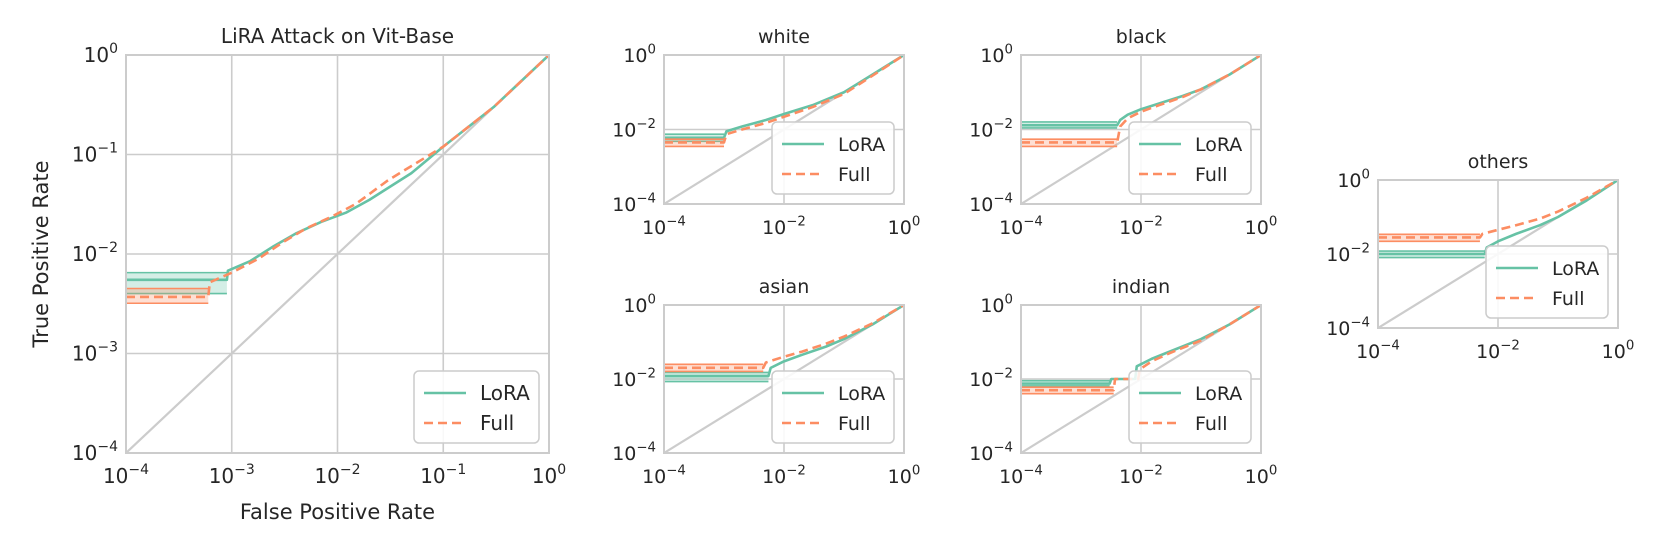 The image size is (1661, 554). Describe the element at coordinates (1141, 37) in the screenshot. I see `chart-title: black` at that location.